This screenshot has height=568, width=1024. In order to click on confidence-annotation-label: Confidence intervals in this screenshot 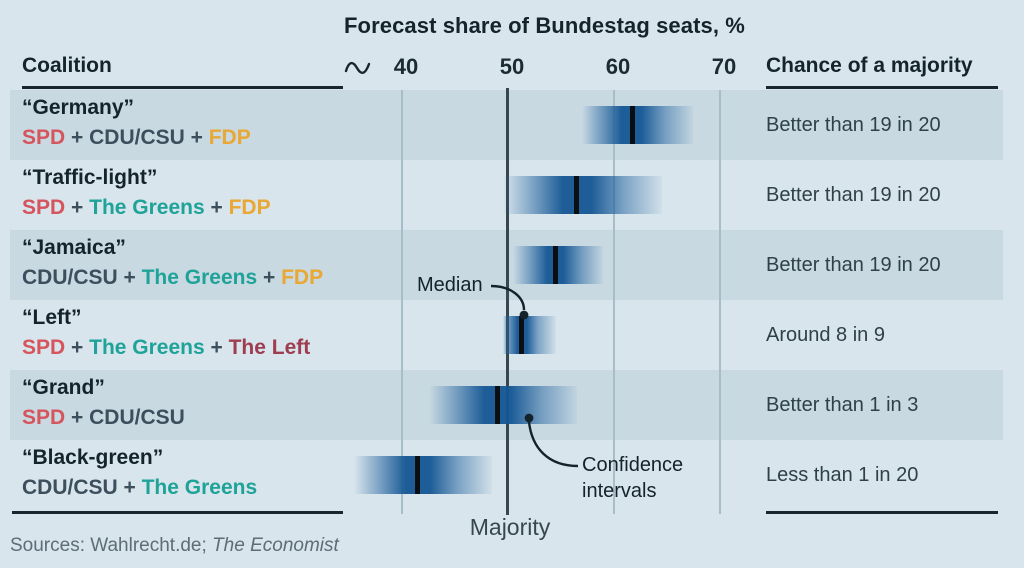, I will do `click(632, 478)`.